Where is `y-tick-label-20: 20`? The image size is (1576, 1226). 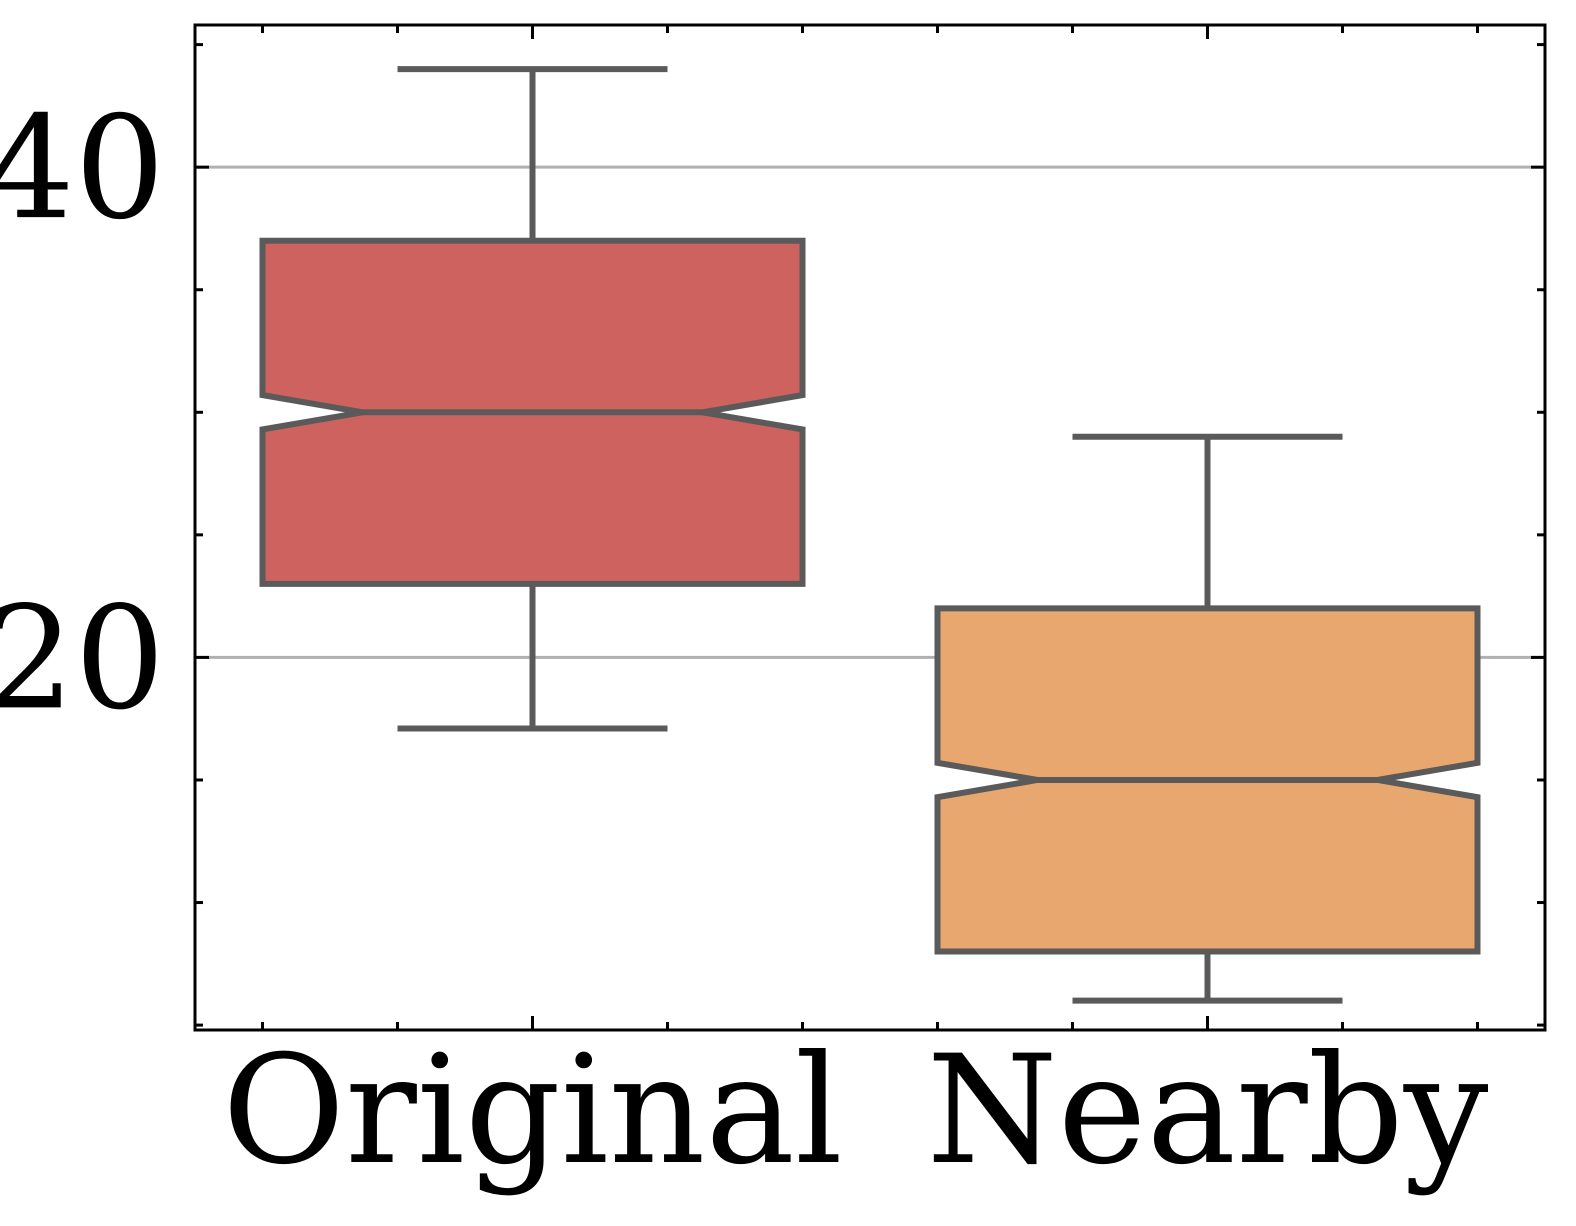 y-tick-label-20: 20 is located at coordinates (82, 658).